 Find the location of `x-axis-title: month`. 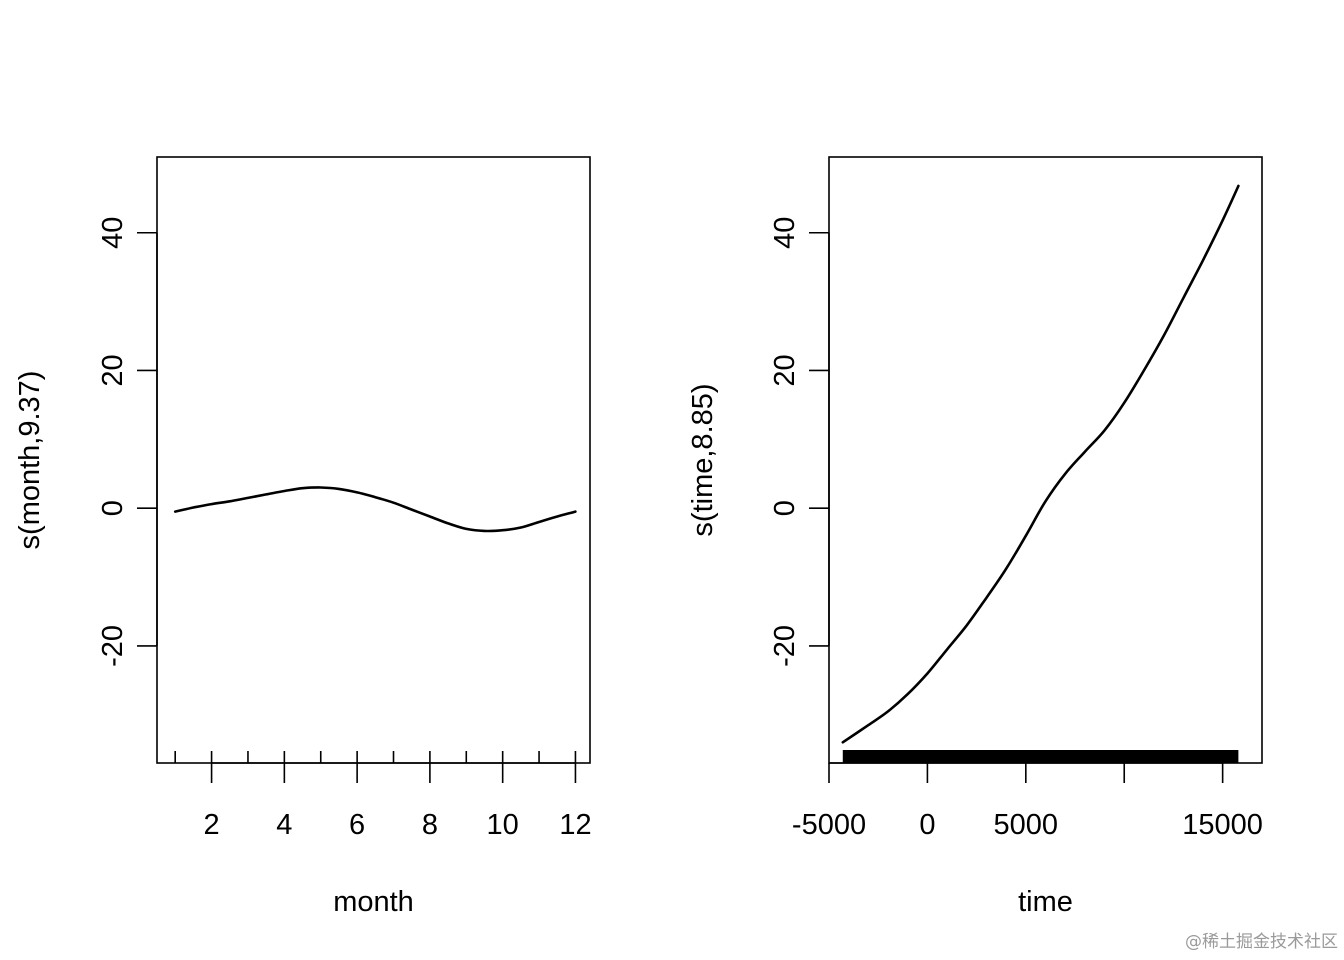

x-axis-title: month is located at coordinates (373, 902).